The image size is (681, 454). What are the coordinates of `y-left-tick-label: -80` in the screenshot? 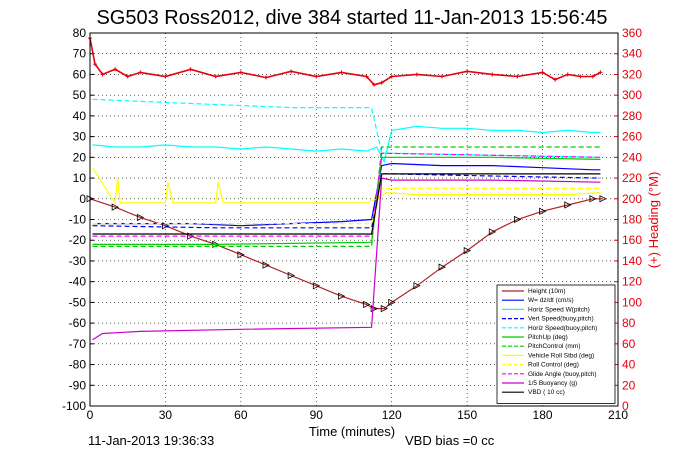 It's located at (78, 365).